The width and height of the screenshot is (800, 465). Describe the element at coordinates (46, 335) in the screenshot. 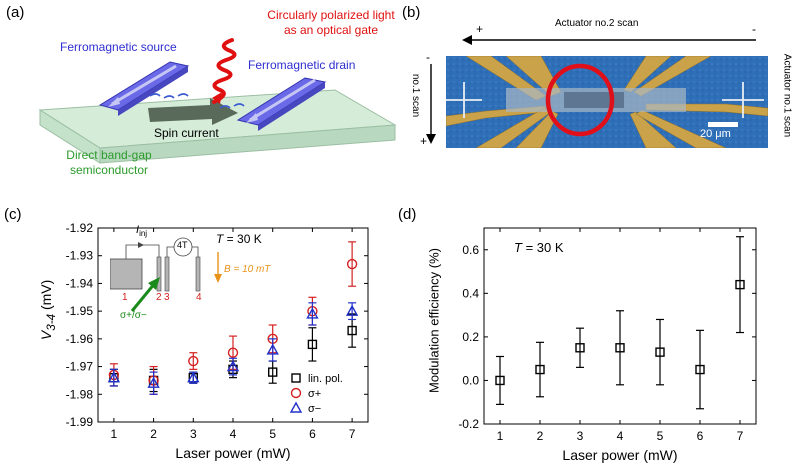

I see `chart-c-ylabel-v: V` at that location.